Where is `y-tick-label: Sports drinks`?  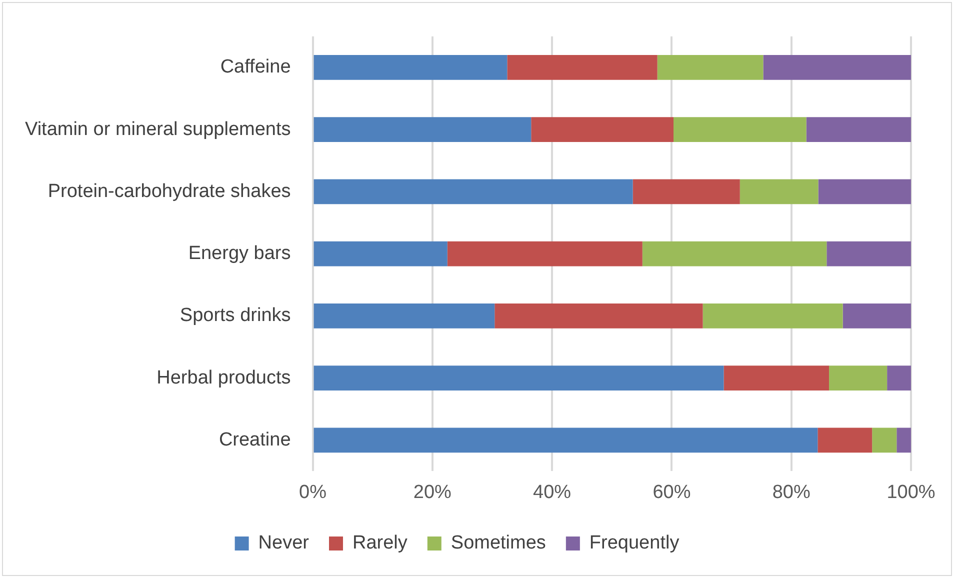 y-tick-label: Sports drinks is located at coordinates (235, 315).